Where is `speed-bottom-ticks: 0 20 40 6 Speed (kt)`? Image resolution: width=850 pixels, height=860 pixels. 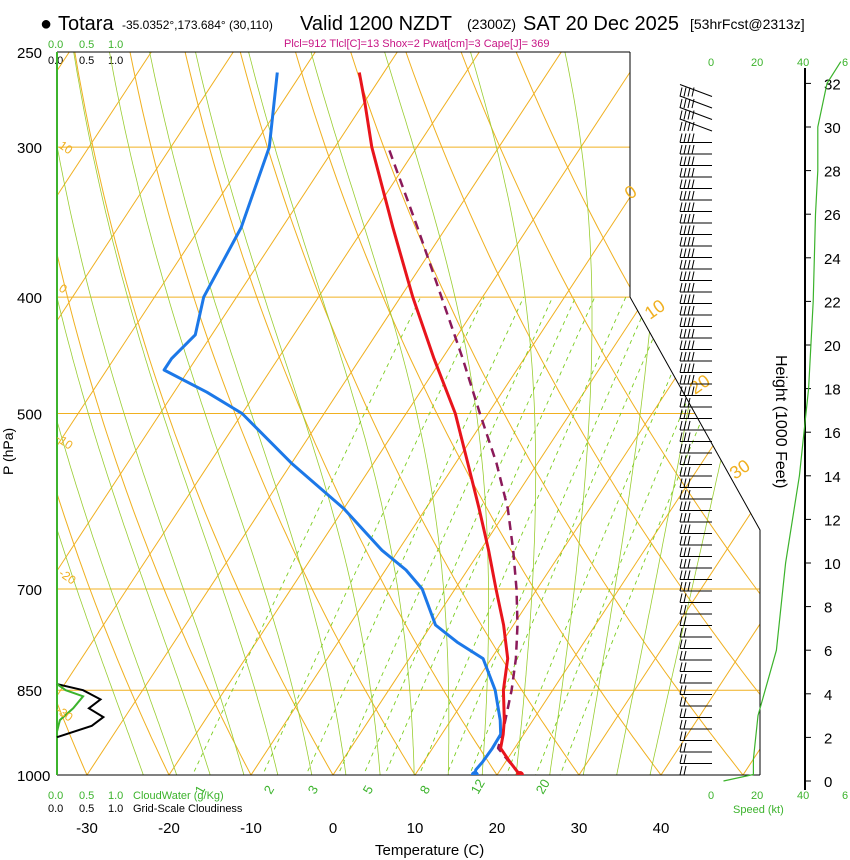
speed-bottom-ticks: 0 20 40 6 Speed (kt) is located at coordinates (778, 803).